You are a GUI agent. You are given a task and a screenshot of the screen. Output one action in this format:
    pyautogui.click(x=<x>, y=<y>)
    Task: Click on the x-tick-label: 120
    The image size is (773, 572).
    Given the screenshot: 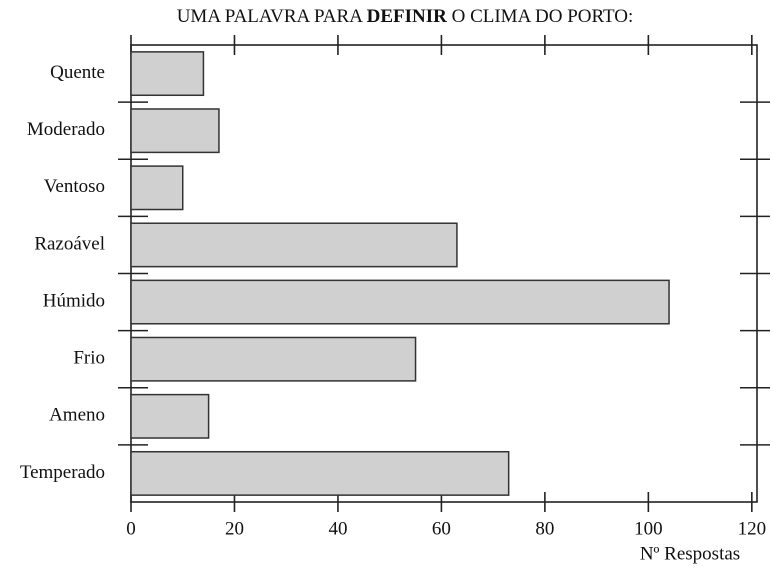 What is the action you would take?
    pyautogui.click(x=752, y=528)
    